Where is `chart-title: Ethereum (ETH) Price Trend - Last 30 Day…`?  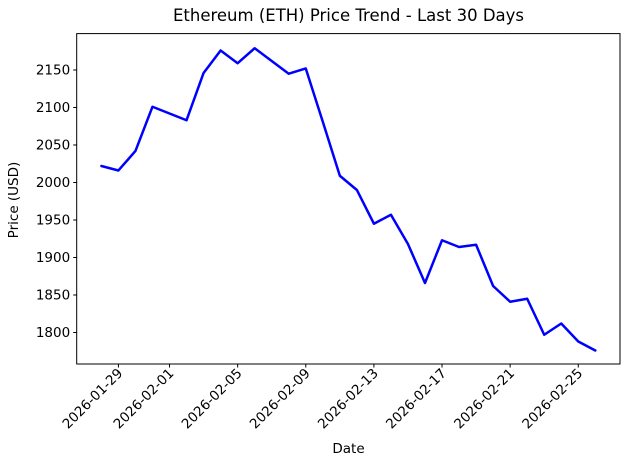
chart-title: Ethereum (ETH) Price Trend - Last 30 Day… is located at coordinates (348, 15).